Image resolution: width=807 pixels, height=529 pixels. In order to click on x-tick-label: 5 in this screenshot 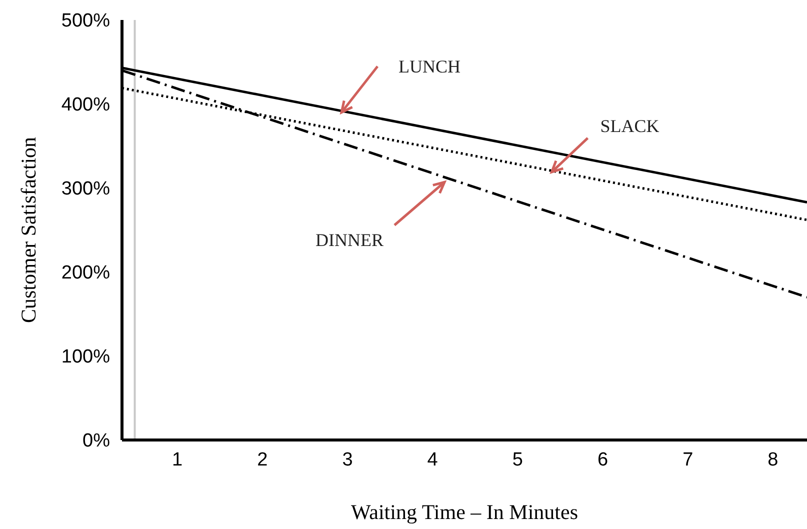, I will do `click(517, 459)`.